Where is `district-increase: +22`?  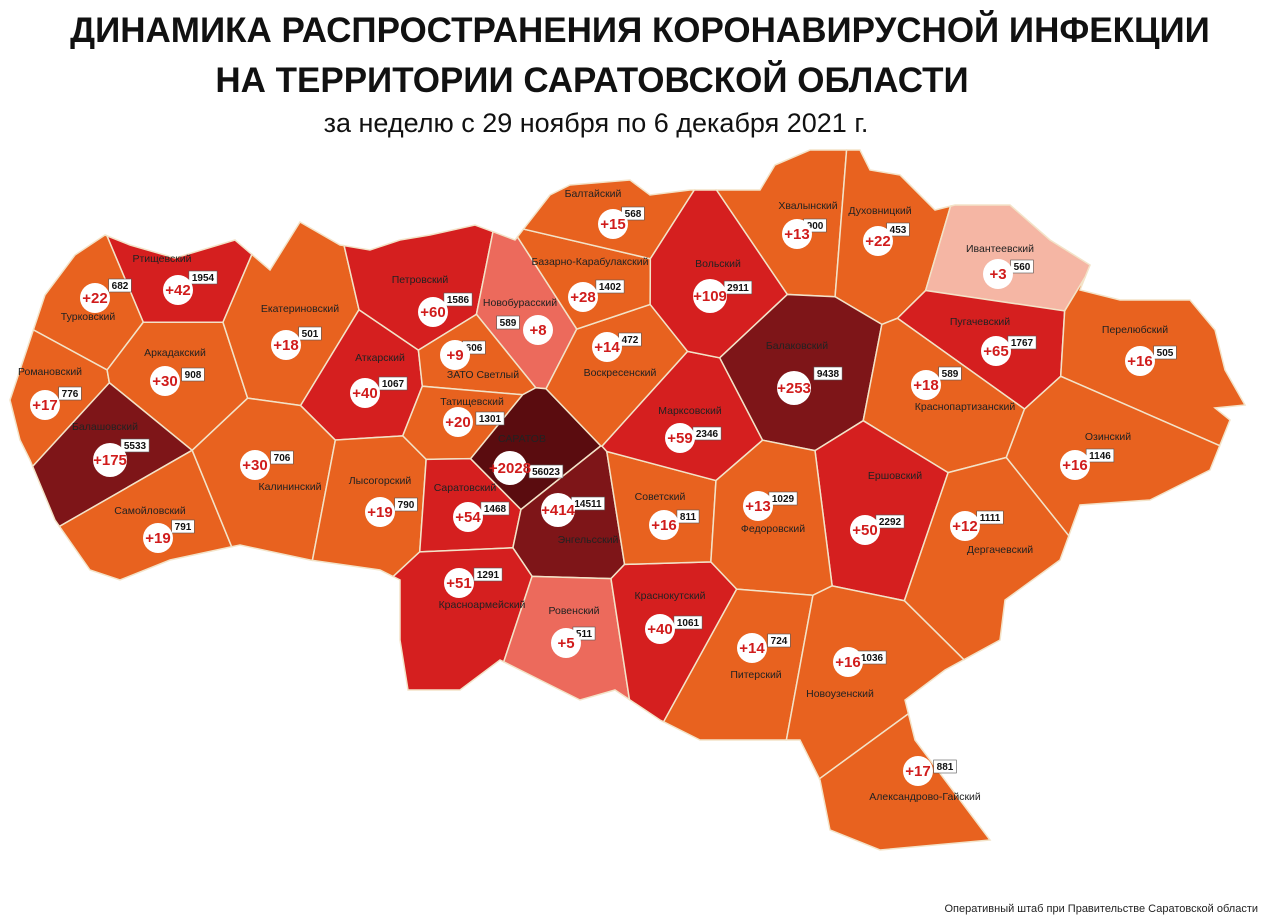 district-increase: +22 is located at coordinates (877, 241).